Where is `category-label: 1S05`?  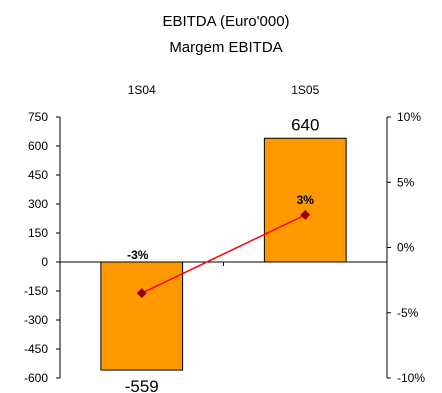
category-label: 1S05 is located at coordinates (305, 90).